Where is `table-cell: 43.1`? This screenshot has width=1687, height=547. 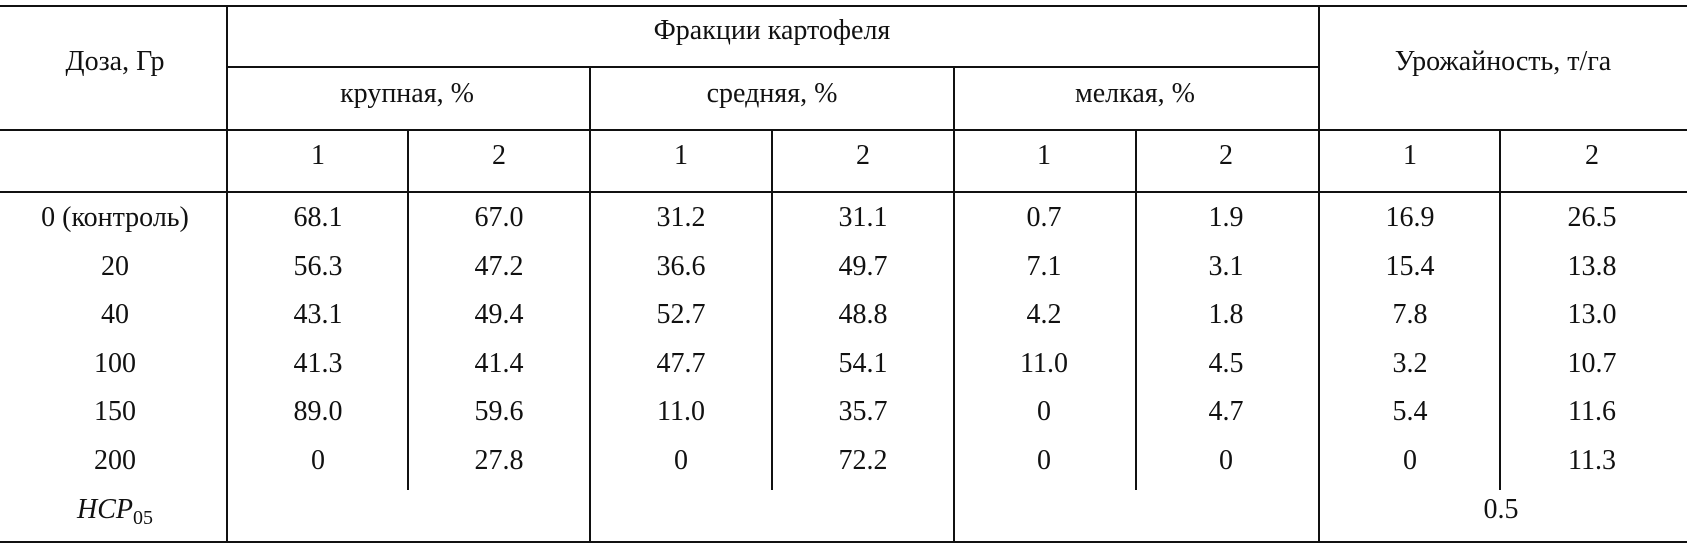 table-cell: 43.1 is located at coordinates (318, 314).